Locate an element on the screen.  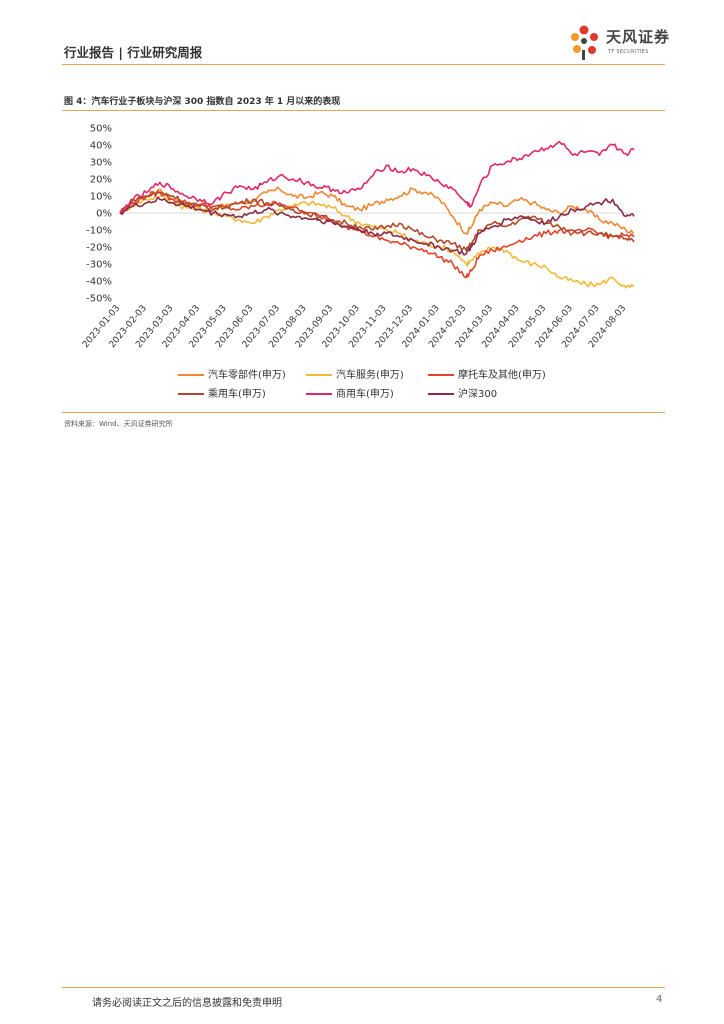
figure-source: 资料来源：Wind、天风证券研究所 is located at coordinates (118, 424).